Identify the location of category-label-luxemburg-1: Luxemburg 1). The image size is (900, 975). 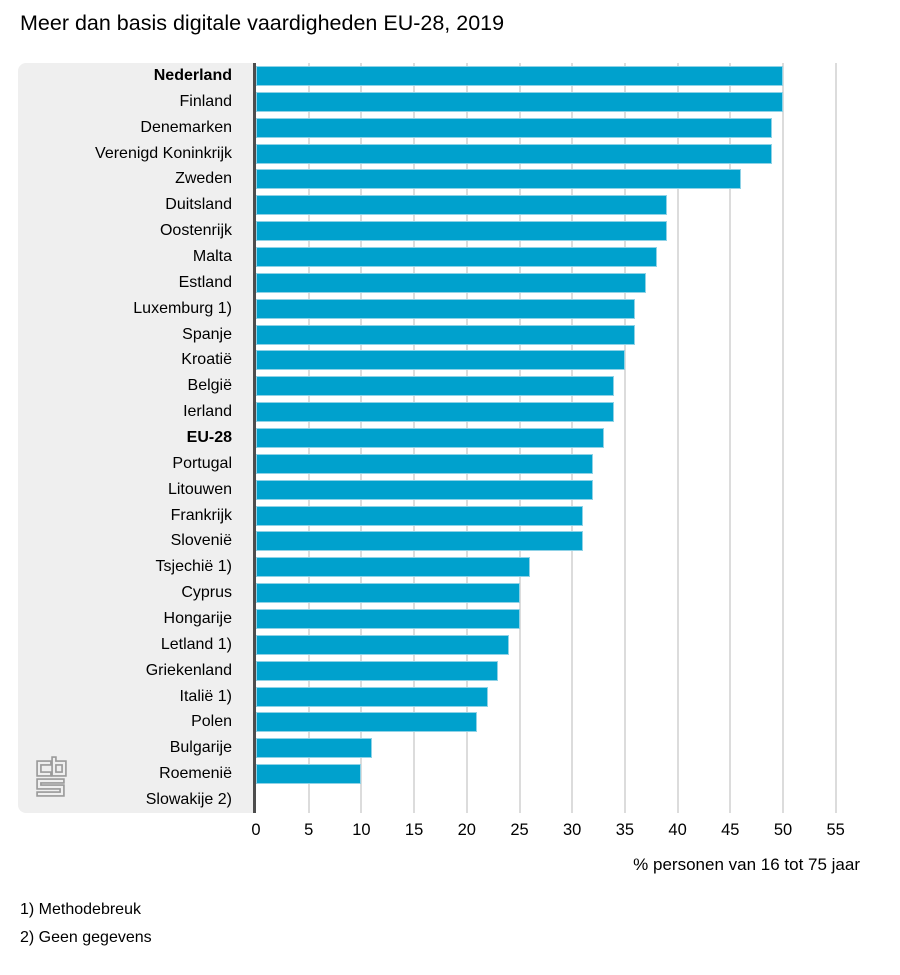
(182, 308).